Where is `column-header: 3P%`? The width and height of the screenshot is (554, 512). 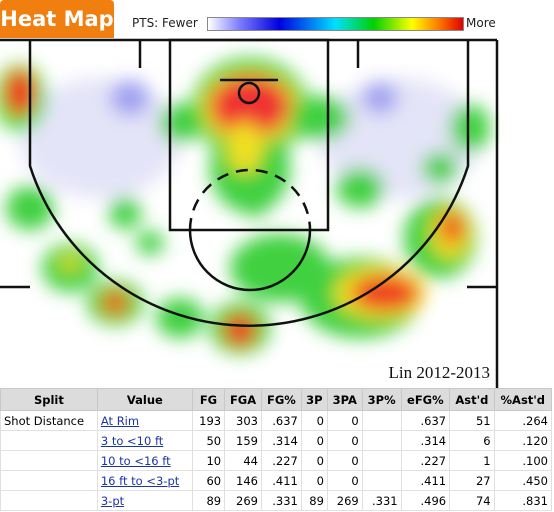 column-header: 3P% is located at coordinates (381, 399).